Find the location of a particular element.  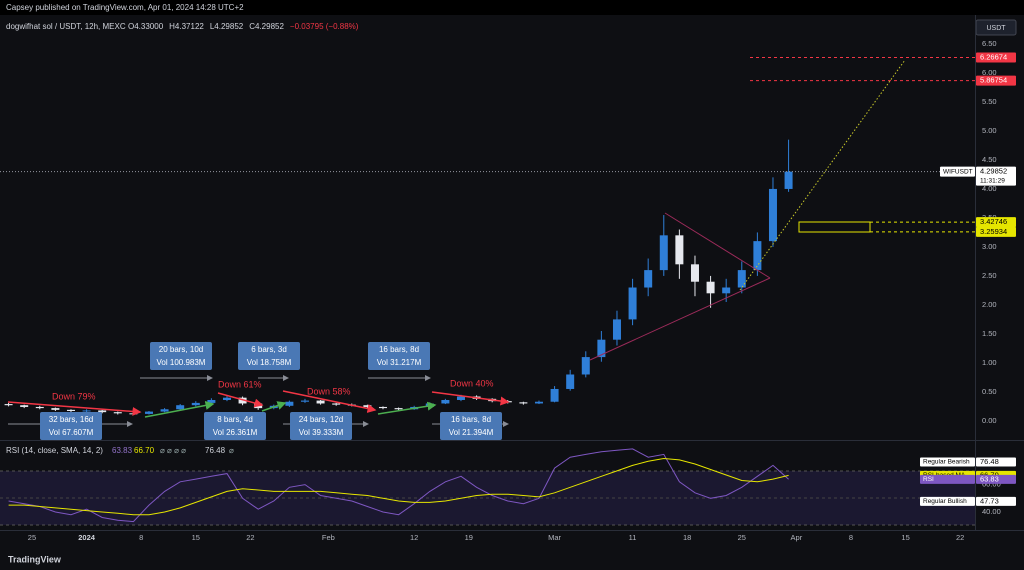

measure-box: 24 bars, 12d Vol 39.333M is located at coordinates (321, 426).